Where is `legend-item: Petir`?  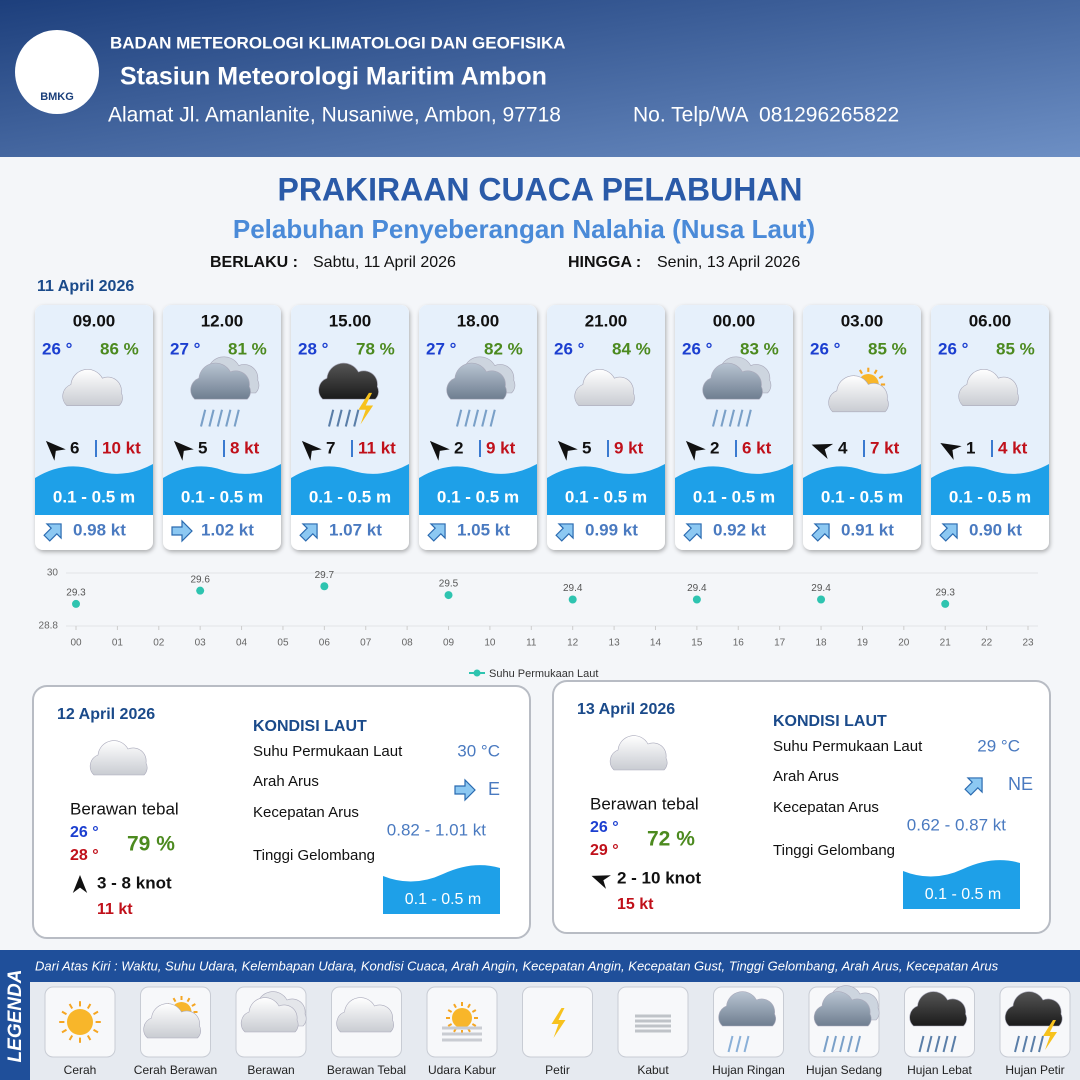 legend-item: Petir is located at coordinates (557, 1070).